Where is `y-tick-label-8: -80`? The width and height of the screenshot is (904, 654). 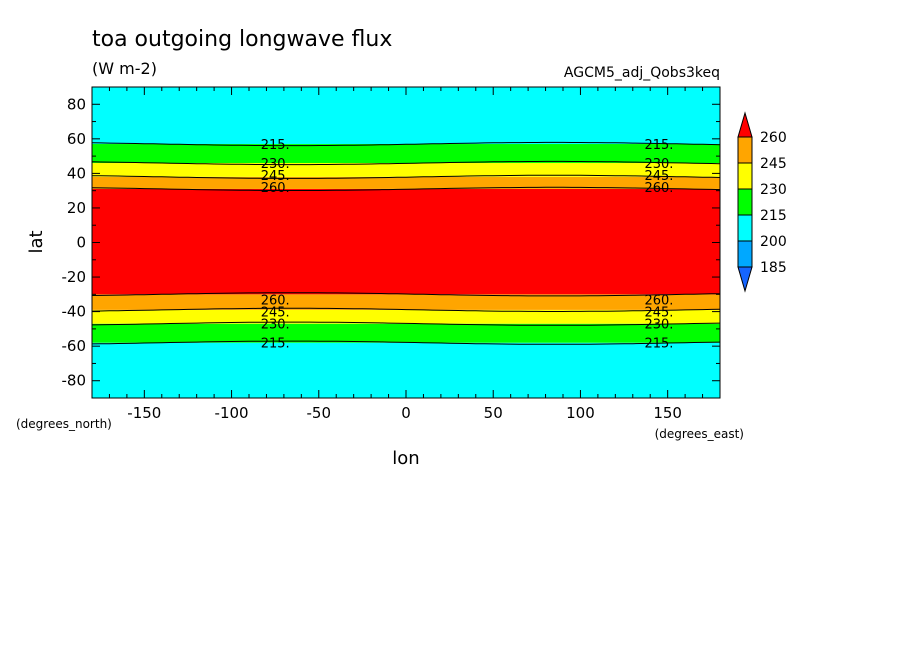
y-tick-label-8: -80 is located at coordinates (74, 381).